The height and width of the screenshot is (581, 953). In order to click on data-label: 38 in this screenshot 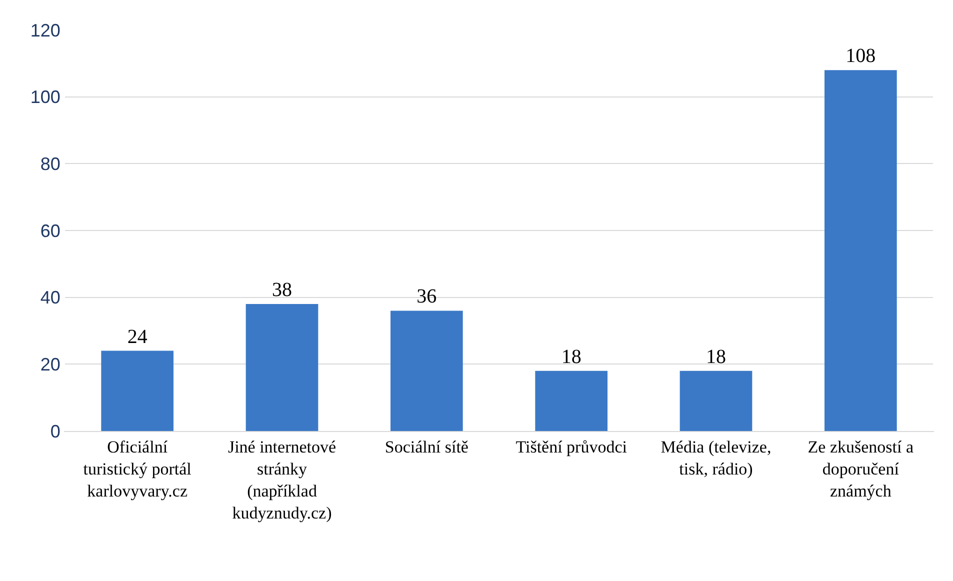, I will do `click(282, 290)`.